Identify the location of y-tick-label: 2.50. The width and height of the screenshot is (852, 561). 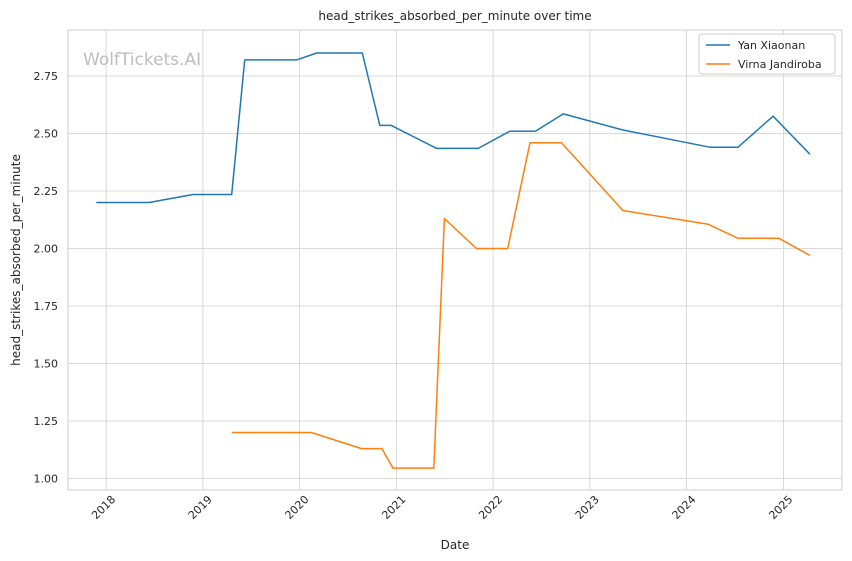
(46, 134).